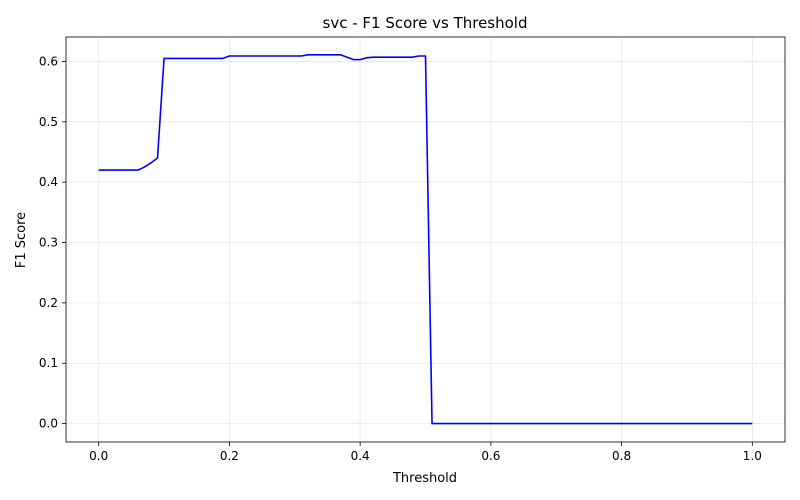 The image size is (800, 500). Describe the element at coordinates (48, 303) in the screenshot. I see `y-tick-label: 0.2` at that location.